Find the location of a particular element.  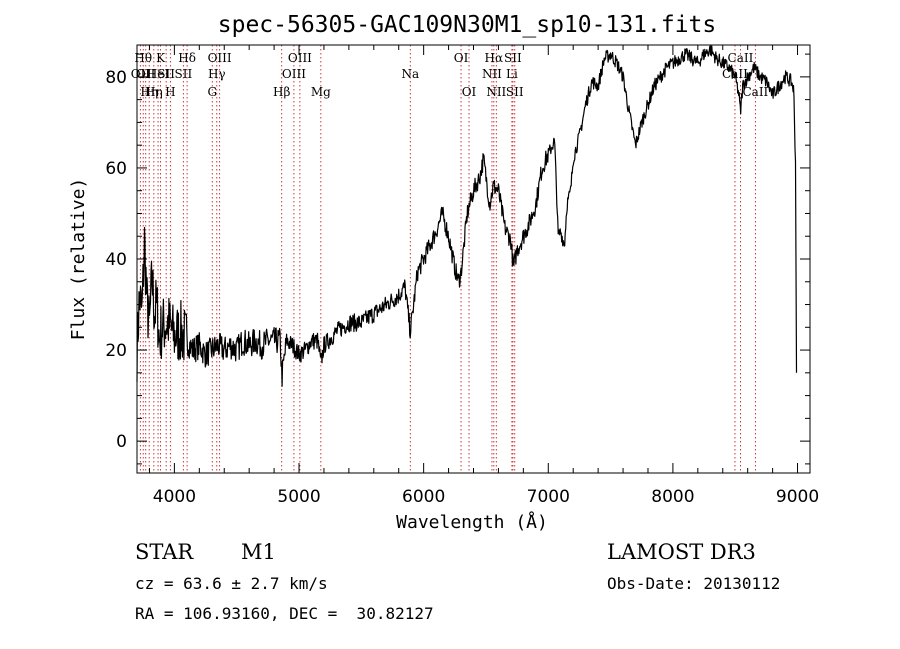

line-label-0: OII is located at coordinates (141, 74).